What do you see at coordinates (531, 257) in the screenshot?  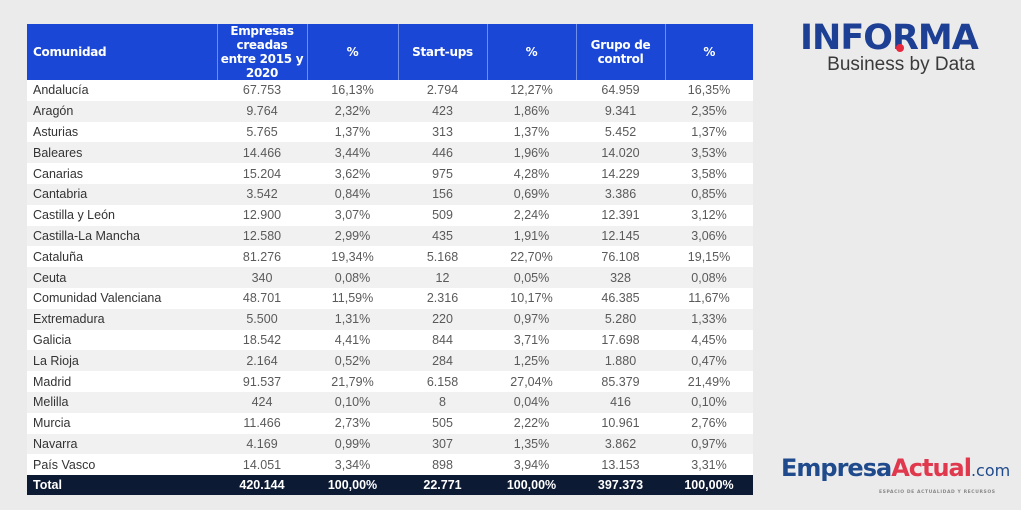 I see `value-cell: 22,70%` at bounding box center [531, 257].